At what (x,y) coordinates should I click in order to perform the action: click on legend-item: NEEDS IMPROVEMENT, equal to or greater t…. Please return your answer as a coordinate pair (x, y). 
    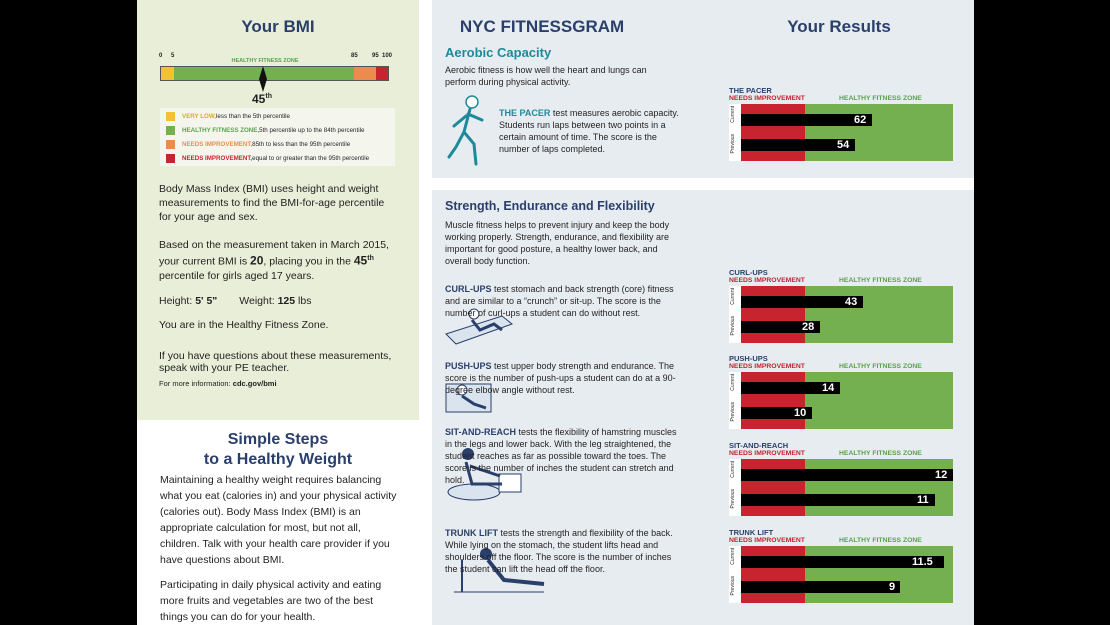
    Looking at the image, I should click on (267, 158).